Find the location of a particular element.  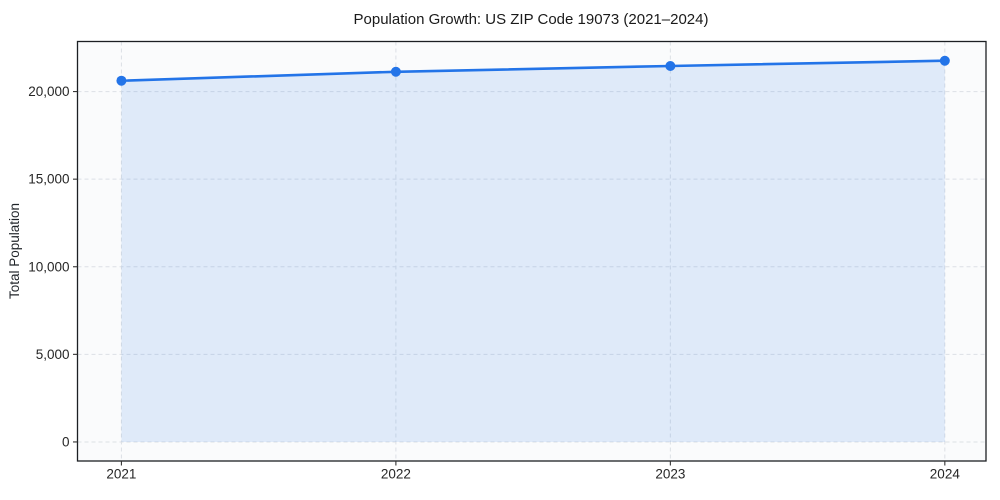

y-tick-label: 0 is located at coordinates (66, 441).